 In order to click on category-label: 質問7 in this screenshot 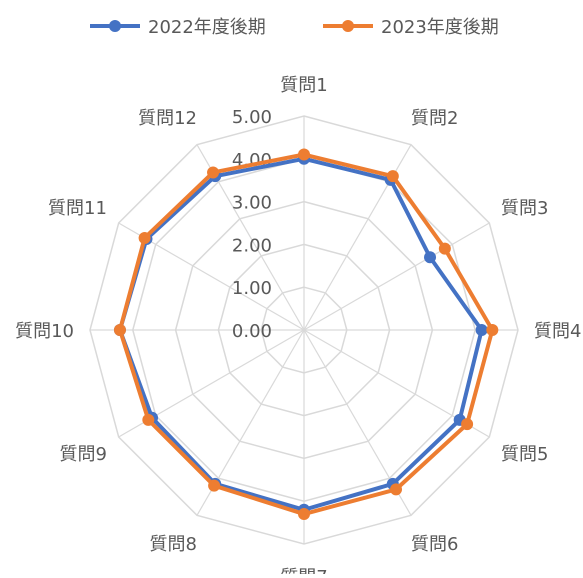, I will do `click(303, 570)`.